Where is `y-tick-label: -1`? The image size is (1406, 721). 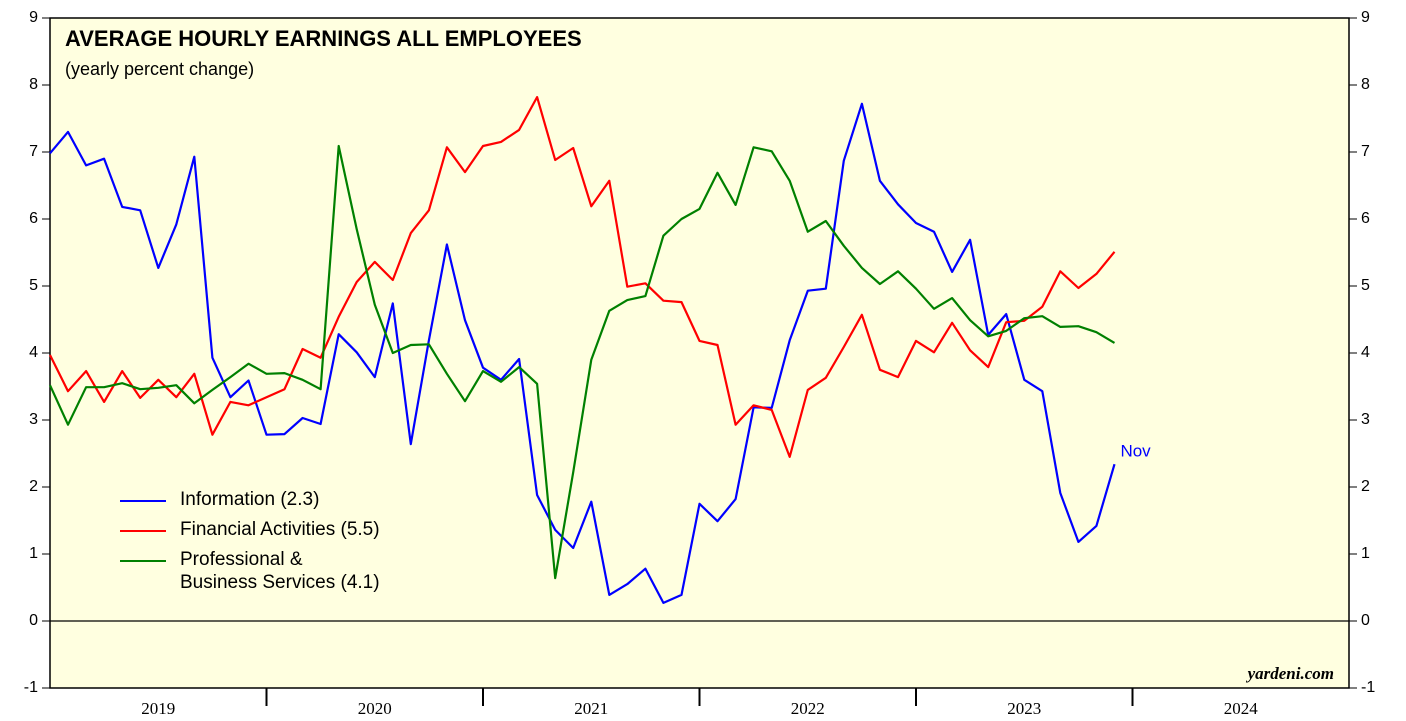
y-tick-label: -1 is located at coordinates (31, 687).